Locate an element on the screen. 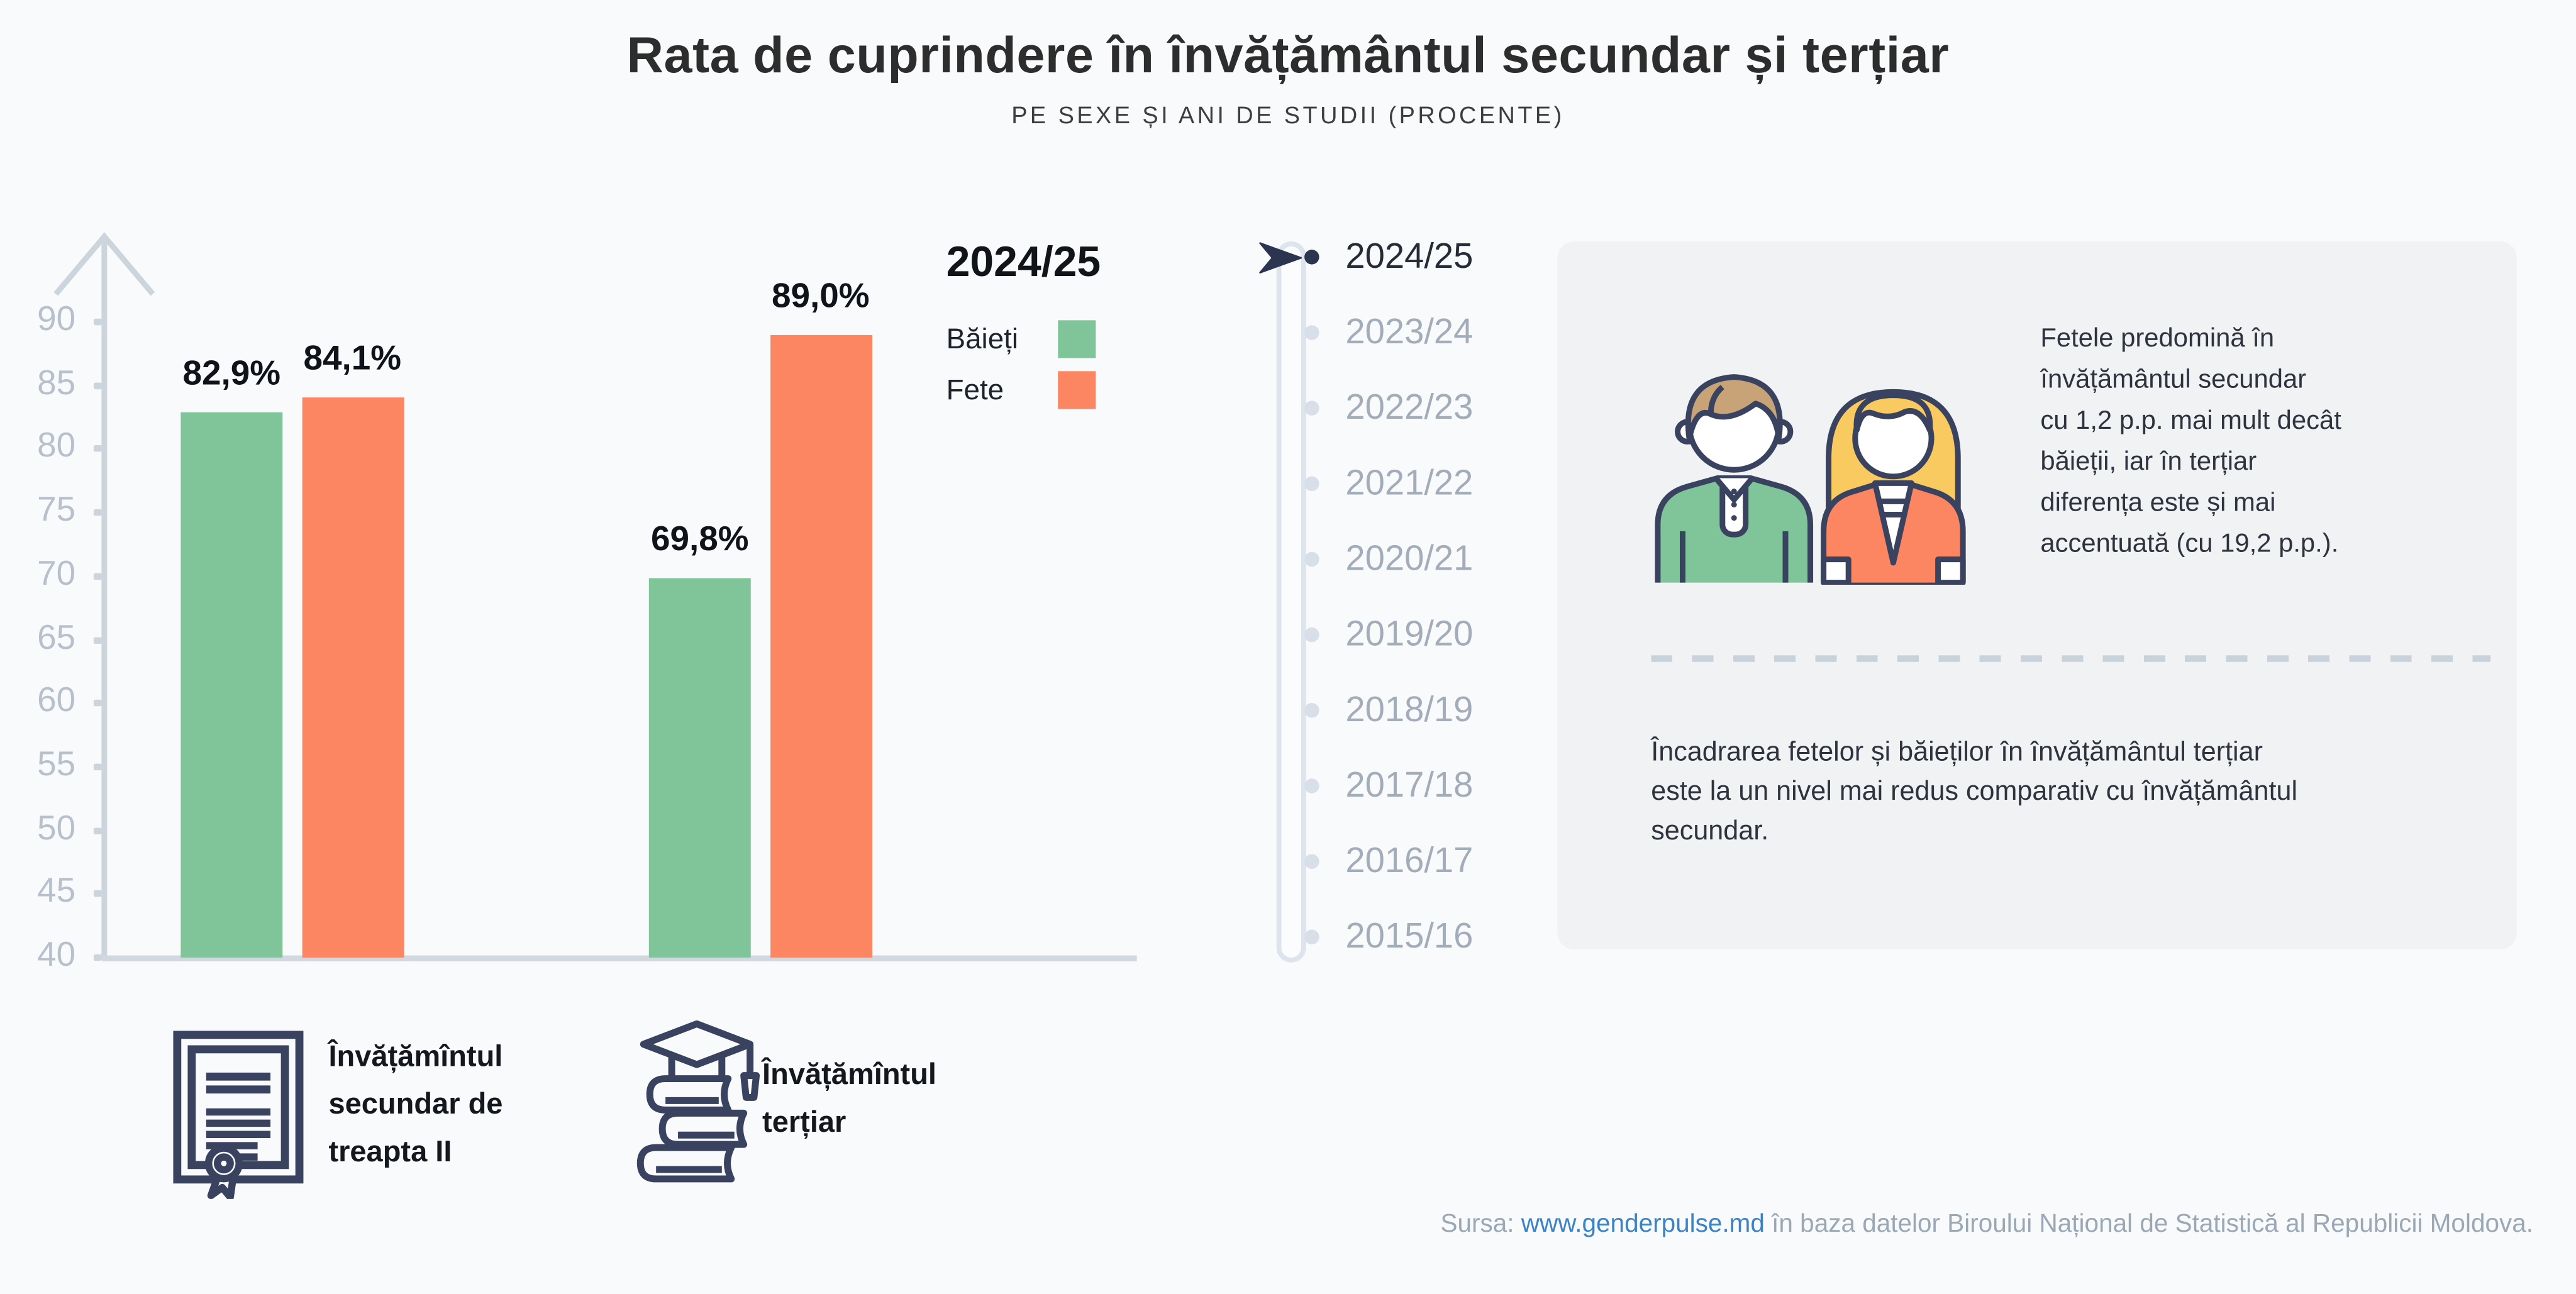  y-tick-label: 75 is located at coordinates (56, 510).